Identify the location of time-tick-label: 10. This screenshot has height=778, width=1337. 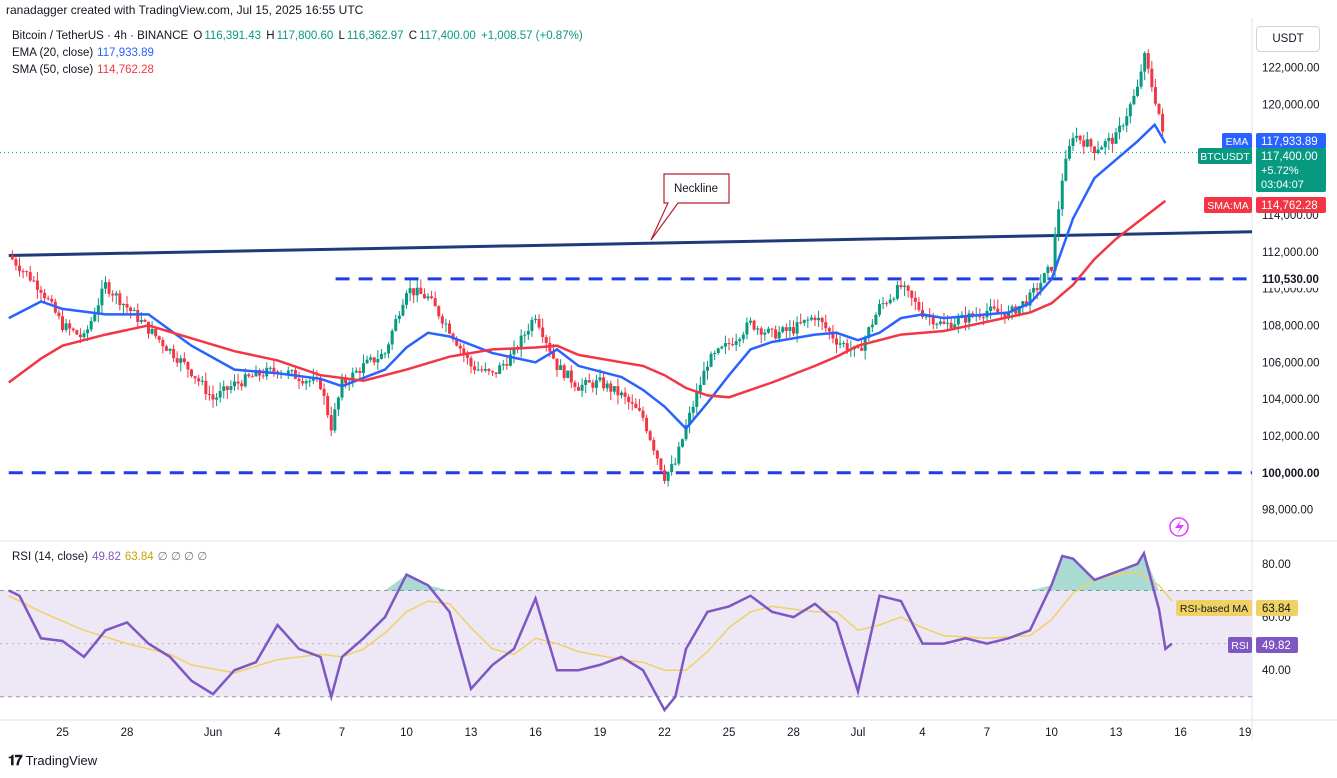
(1051, 733).